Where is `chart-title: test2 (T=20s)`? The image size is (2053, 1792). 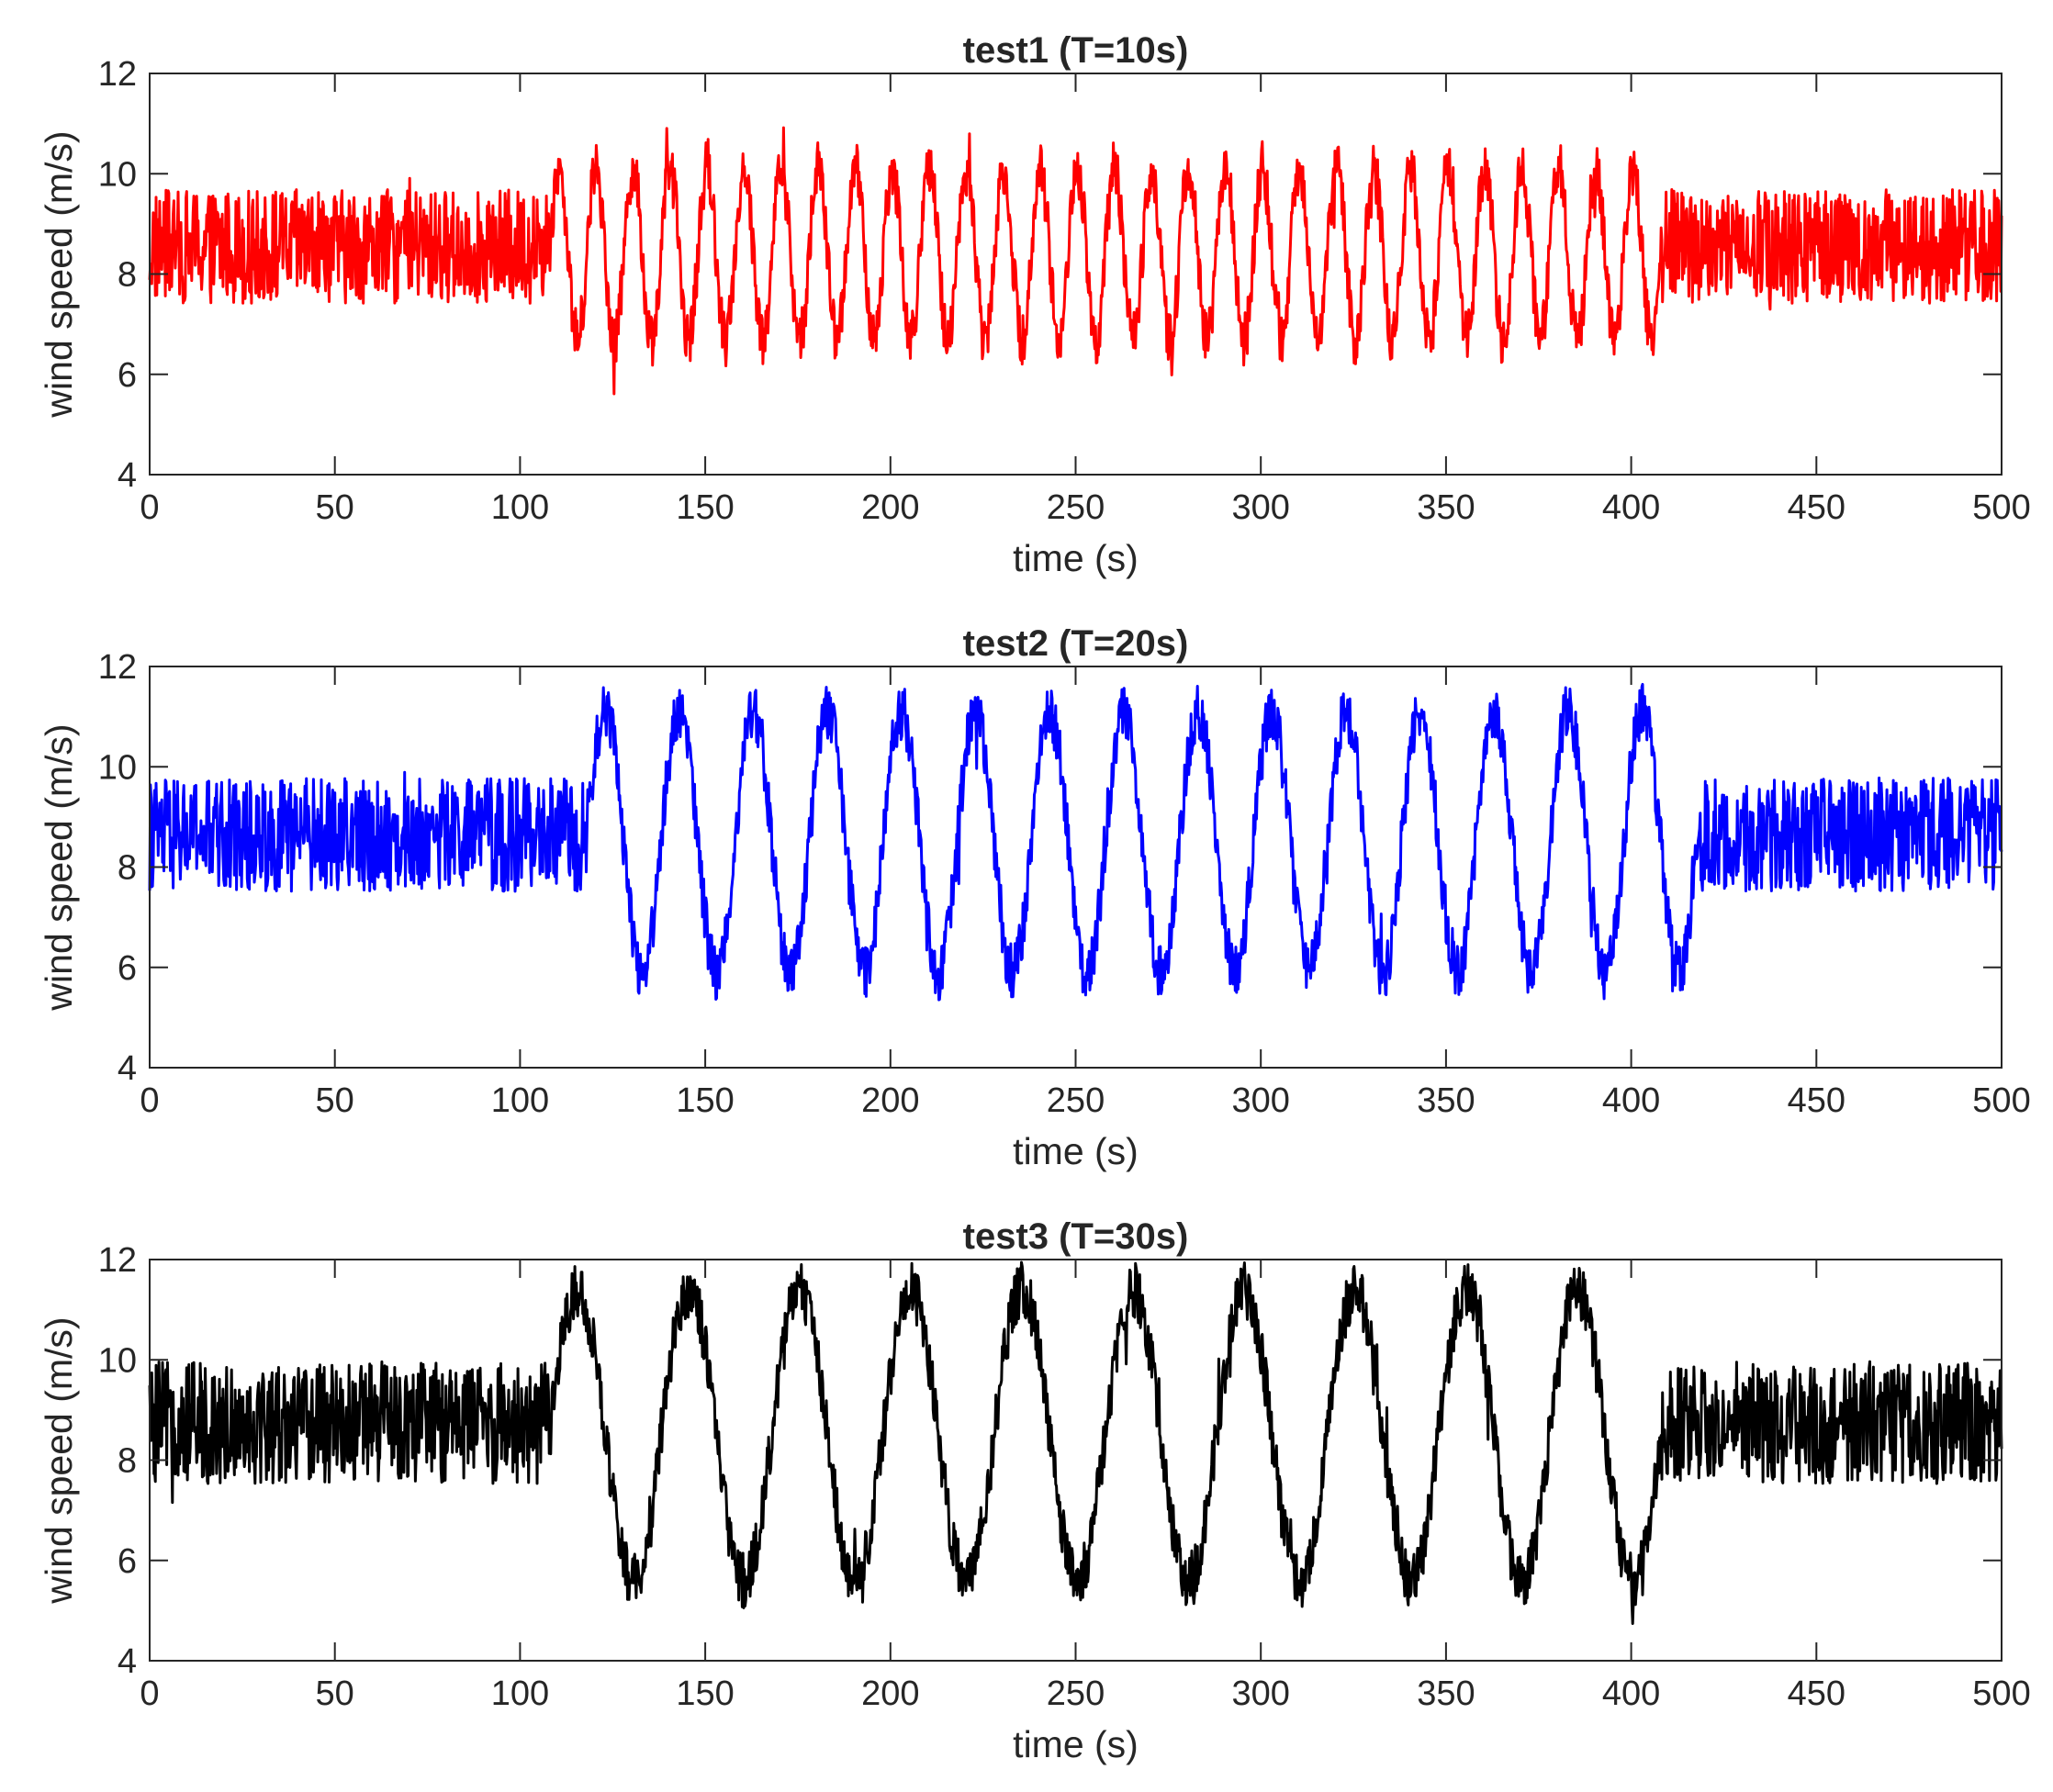 chart-title: test2 (T=20s) is located at coordinates (1076, 643).